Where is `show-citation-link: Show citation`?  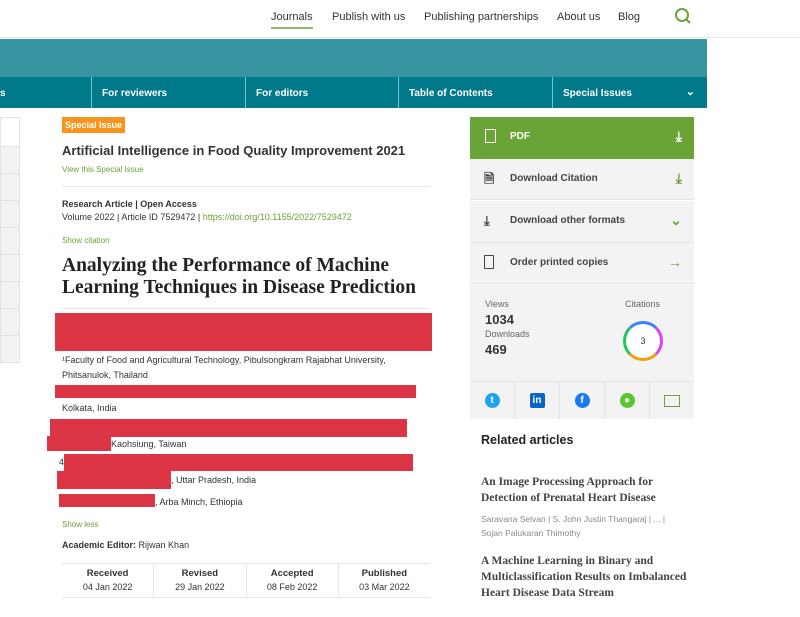 show-citation-link: Show citation is located at coordinates (86, 240).